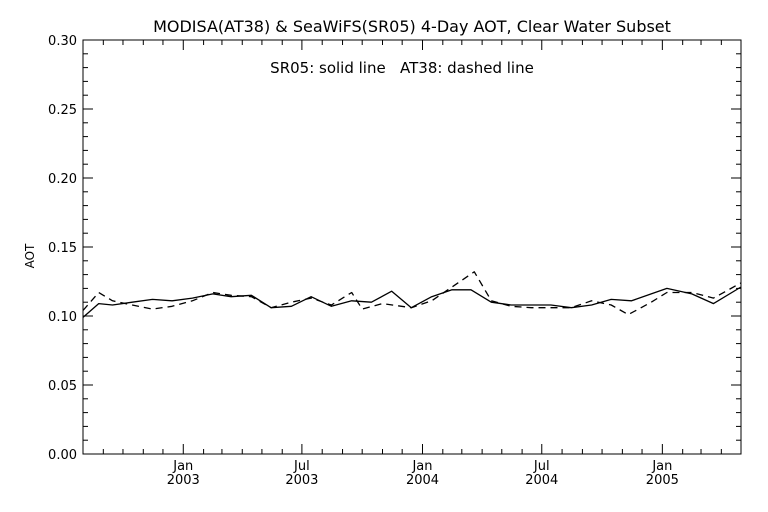 The height and width of the screenshot is (512, 768). What do you see at coordinates (62, 386) in the screenshot?
I see `y-tick-label: 0.05` at bounding box center [62, 386].